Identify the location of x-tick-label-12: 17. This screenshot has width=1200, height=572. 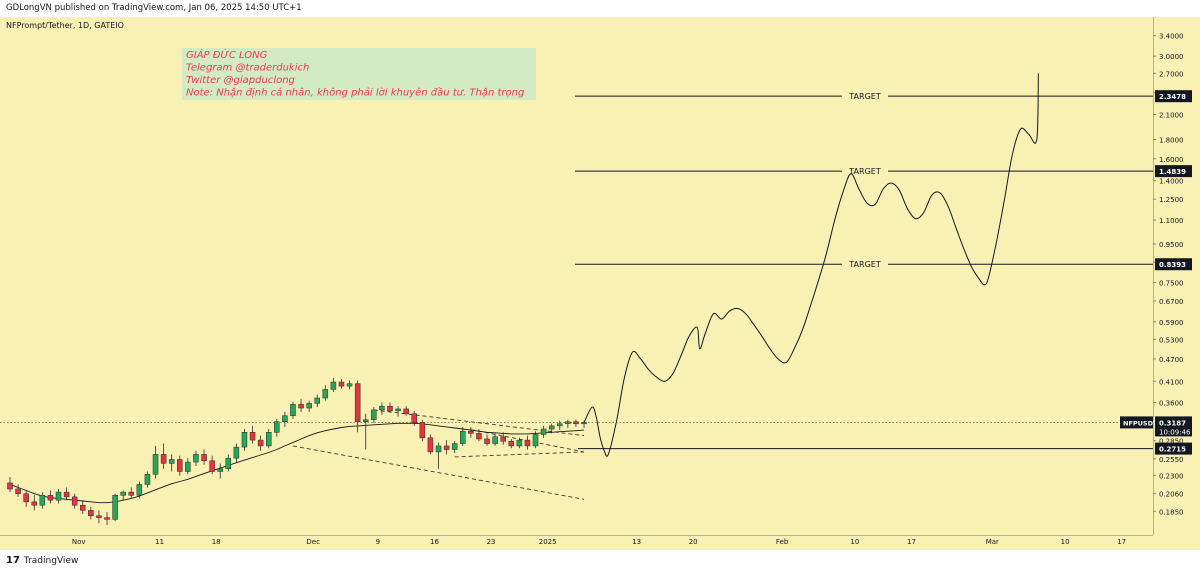
(911, 542).